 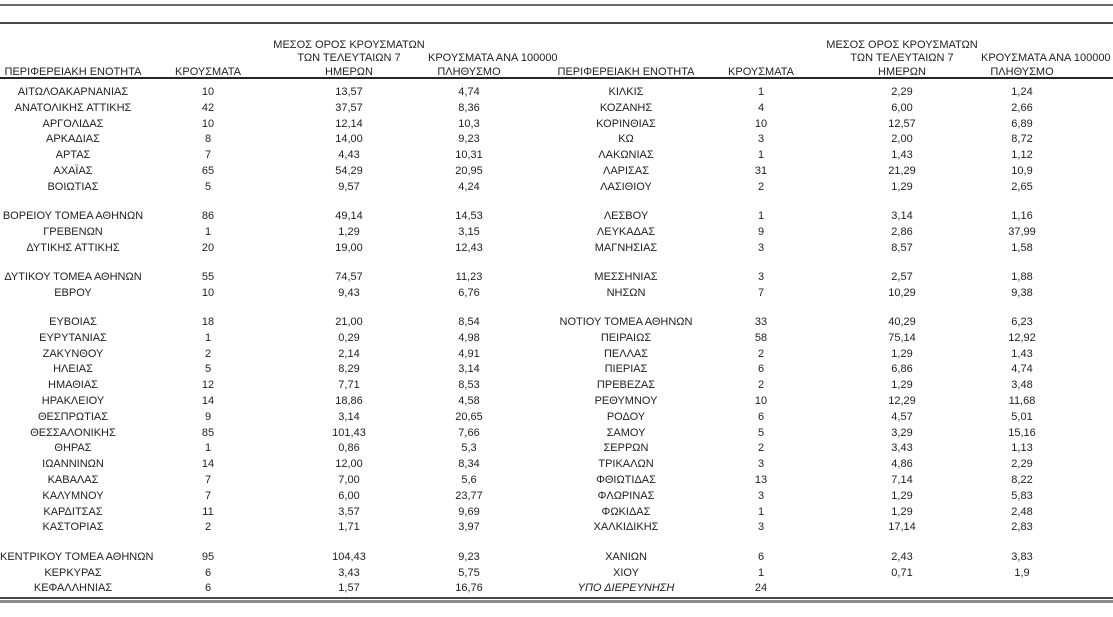 I want to click on cell-region: ΣΑΜΟΥ, so click(x=626, y=432).